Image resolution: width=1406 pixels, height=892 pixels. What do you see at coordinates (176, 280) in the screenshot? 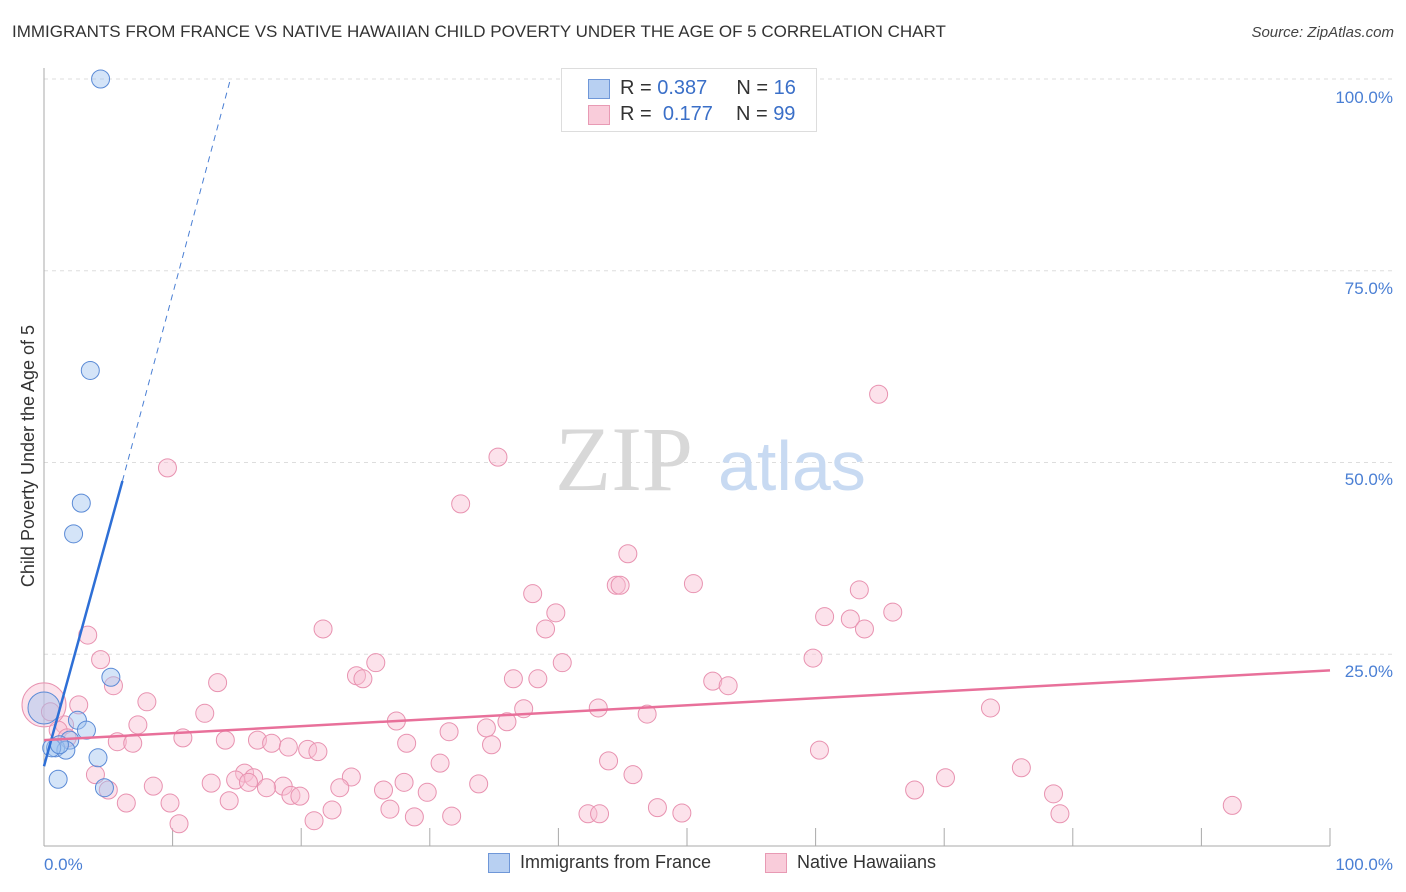
I see `france-trend-dashed` at bounding box center [176, 280].